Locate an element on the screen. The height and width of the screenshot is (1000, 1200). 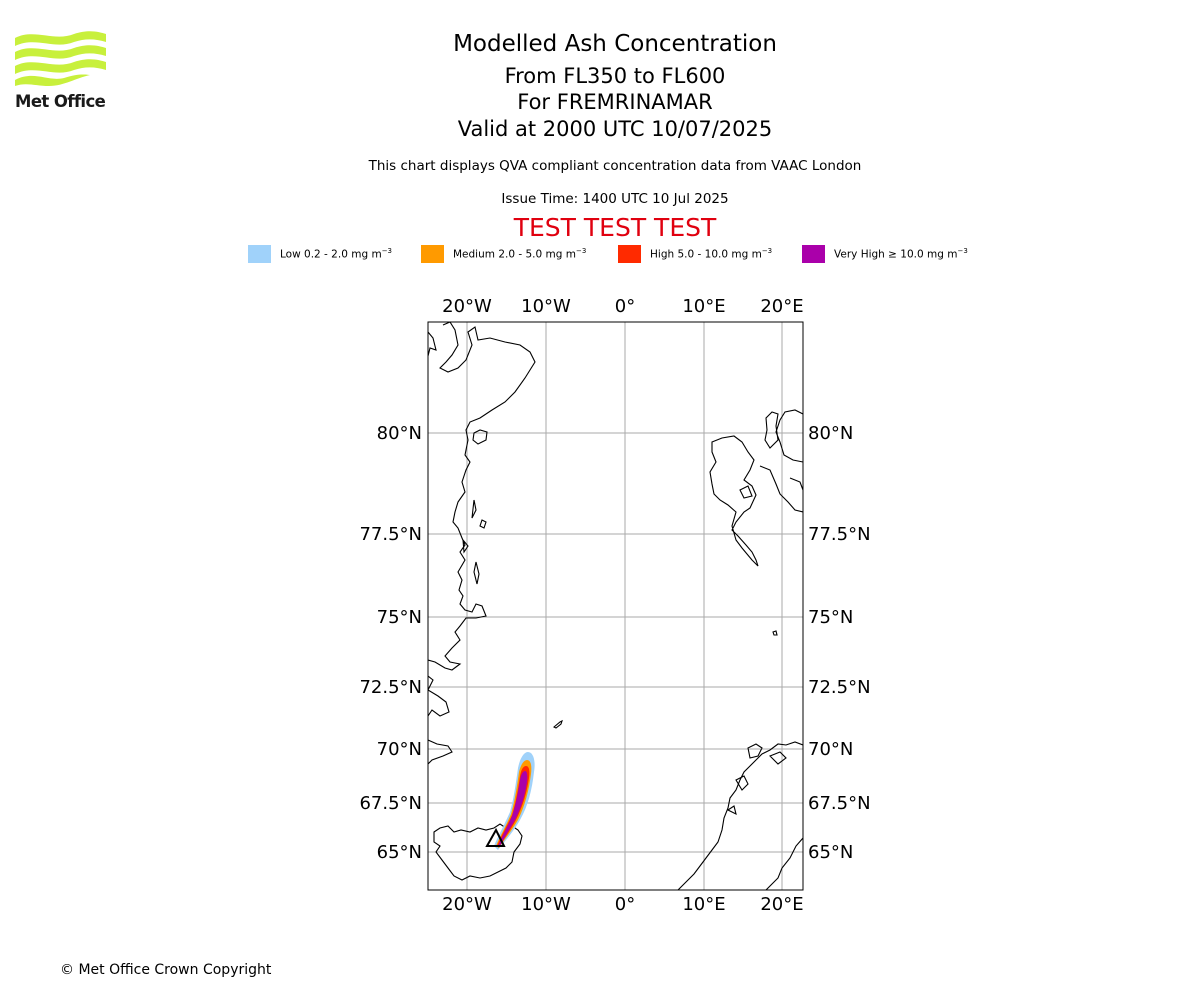
volcano-triangle-icon is located at coordinates (495, 837).